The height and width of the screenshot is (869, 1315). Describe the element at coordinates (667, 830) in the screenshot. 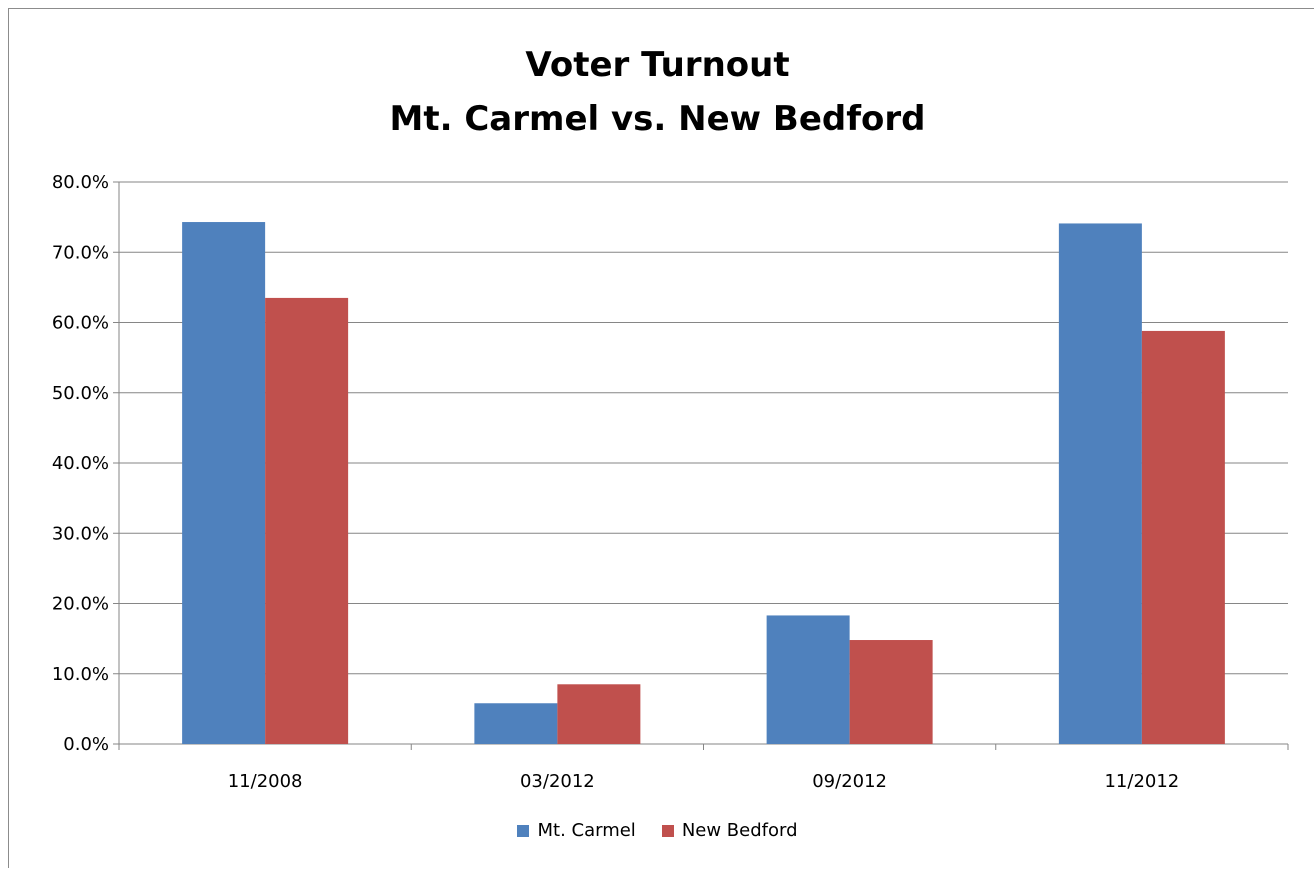

I see `legend-swatch-new-bedford` at that location.